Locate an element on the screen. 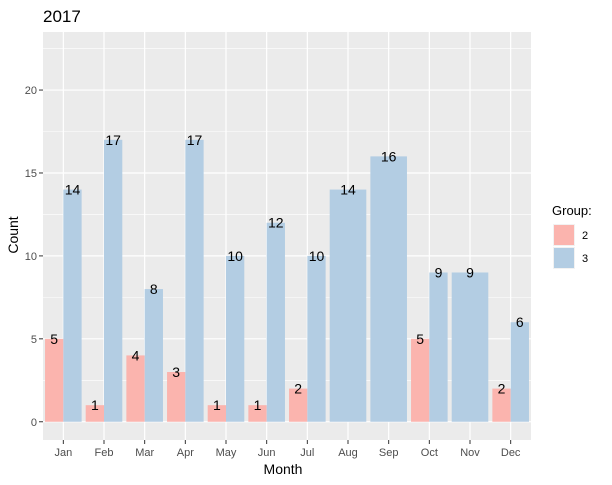 The height and width of the screenshot is (485, 612). x-tick-label: Jun is located at coordinates (267, 453).